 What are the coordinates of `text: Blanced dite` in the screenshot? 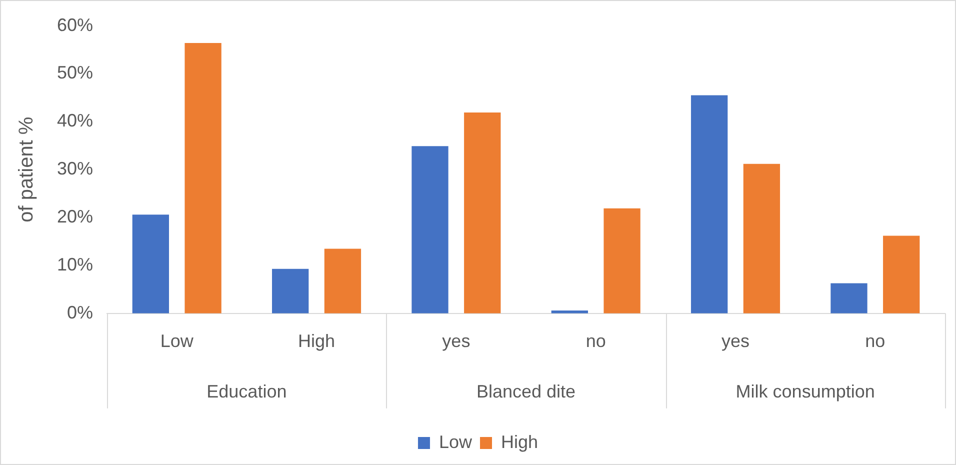 It's located at (526, 391).